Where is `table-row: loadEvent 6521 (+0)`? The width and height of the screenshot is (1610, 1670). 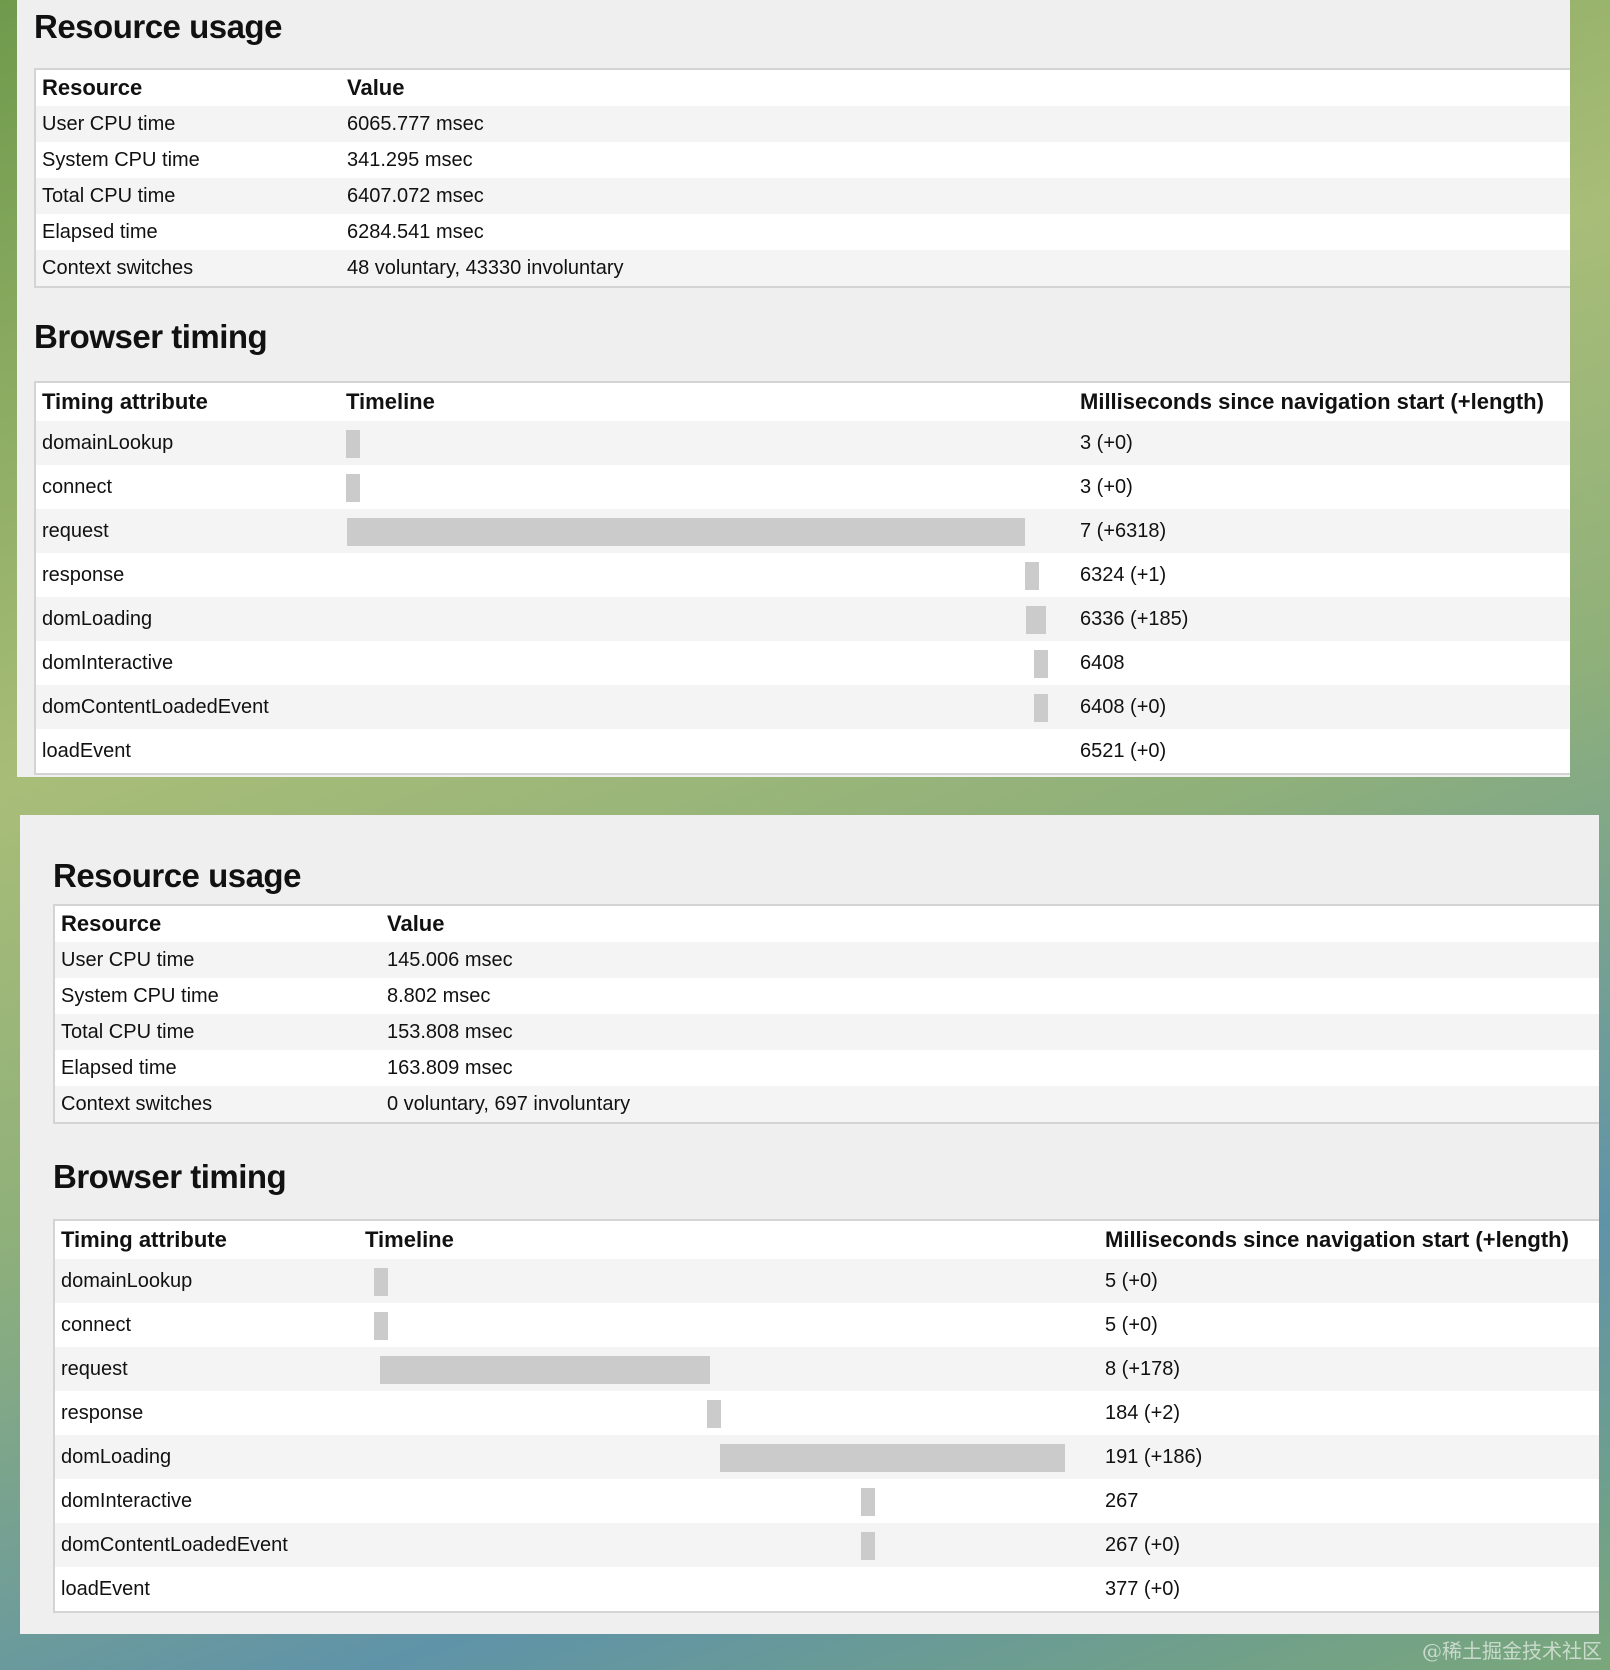
table-row: loadEvent 6521 (+0) is located at coordinates (802, 751).